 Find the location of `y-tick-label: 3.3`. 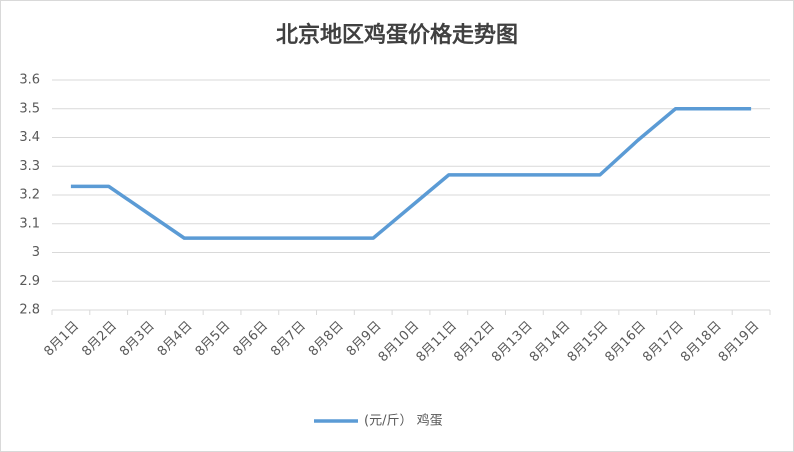

y-tick-label: 3.3 is located at coordinates (29, 166).